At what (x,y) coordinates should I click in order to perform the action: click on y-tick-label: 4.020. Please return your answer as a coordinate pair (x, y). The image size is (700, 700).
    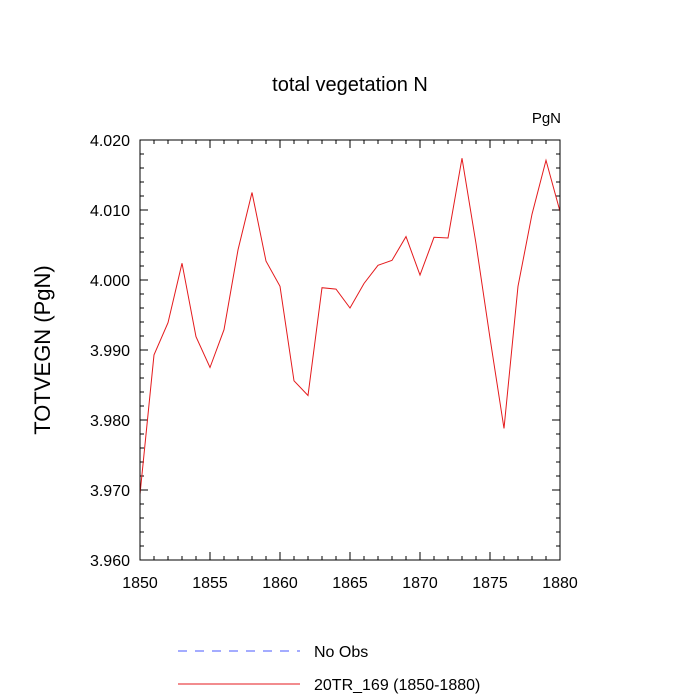
    Looking at the image, I should click on (110, 141).